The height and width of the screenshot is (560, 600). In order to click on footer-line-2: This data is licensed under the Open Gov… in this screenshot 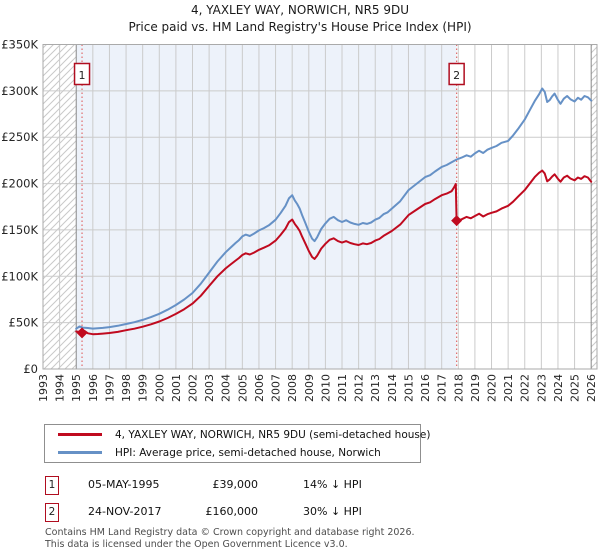, I will do `click(196, 544)`.